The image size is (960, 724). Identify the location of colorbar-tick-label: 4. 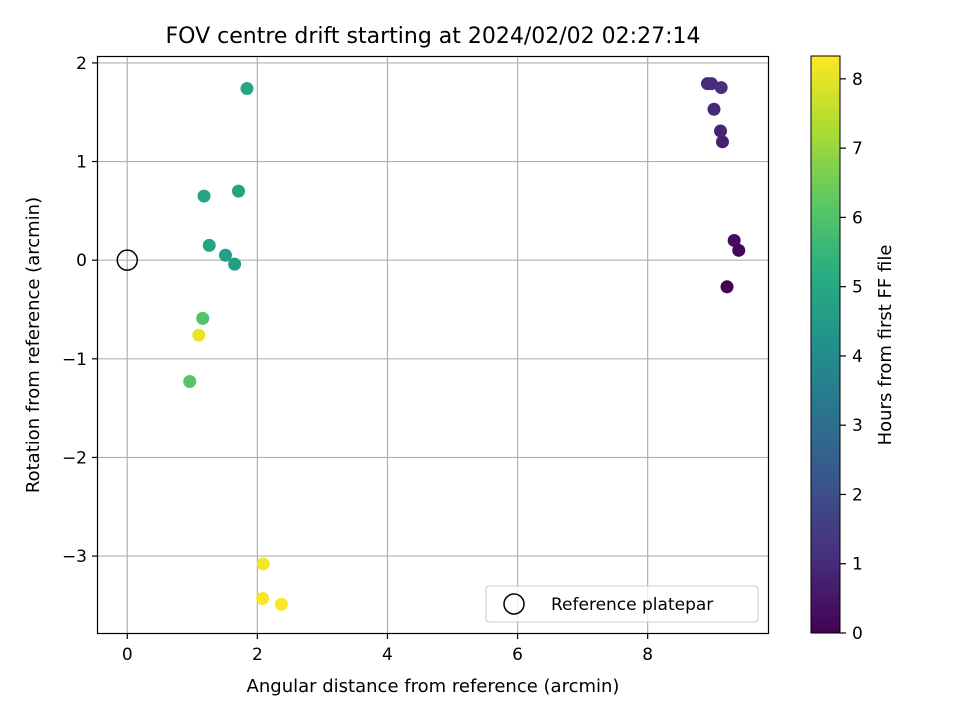
(857, 357).